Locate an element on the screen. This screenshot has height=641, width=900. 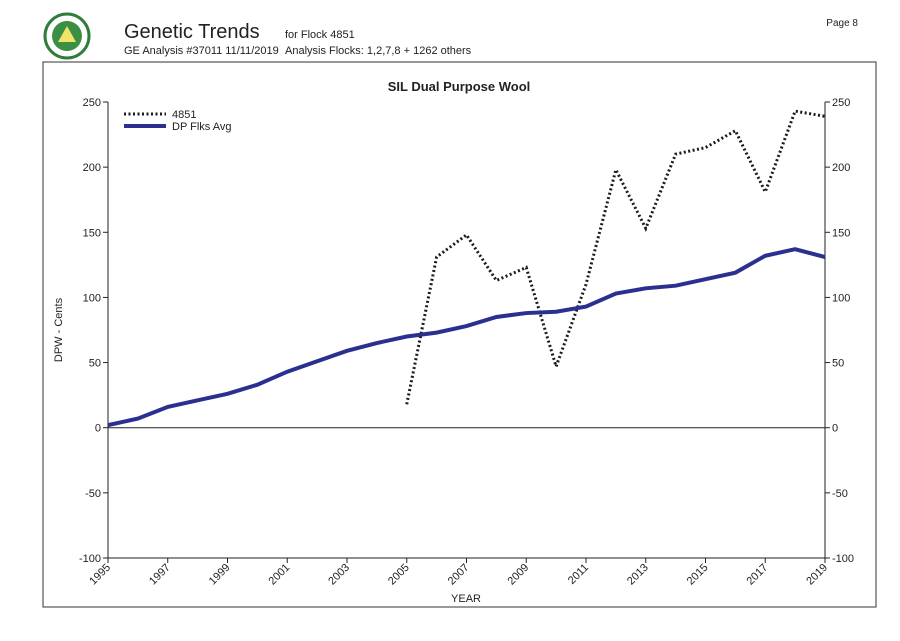
analysis: GE Analysis #37011 11/11/2019 is located at coordinates (201, 51).